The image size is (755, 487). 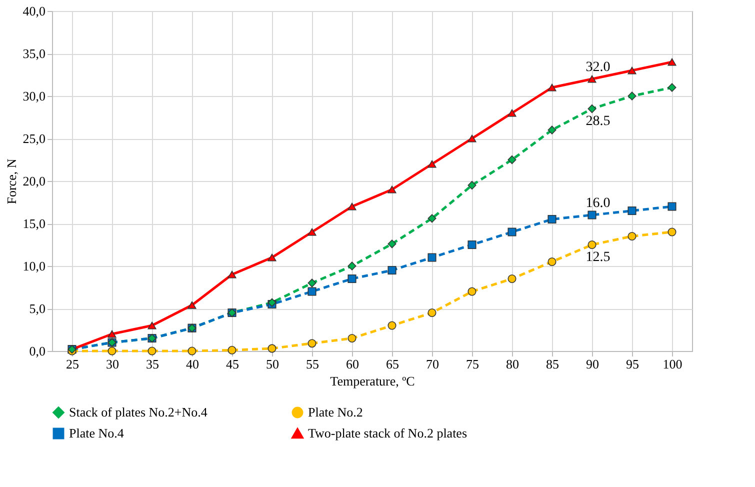 What do you see at coordinates (34, 96) in the screenshot?
I see `y-tick-label: 30,0` at bounding box center [34, 96].